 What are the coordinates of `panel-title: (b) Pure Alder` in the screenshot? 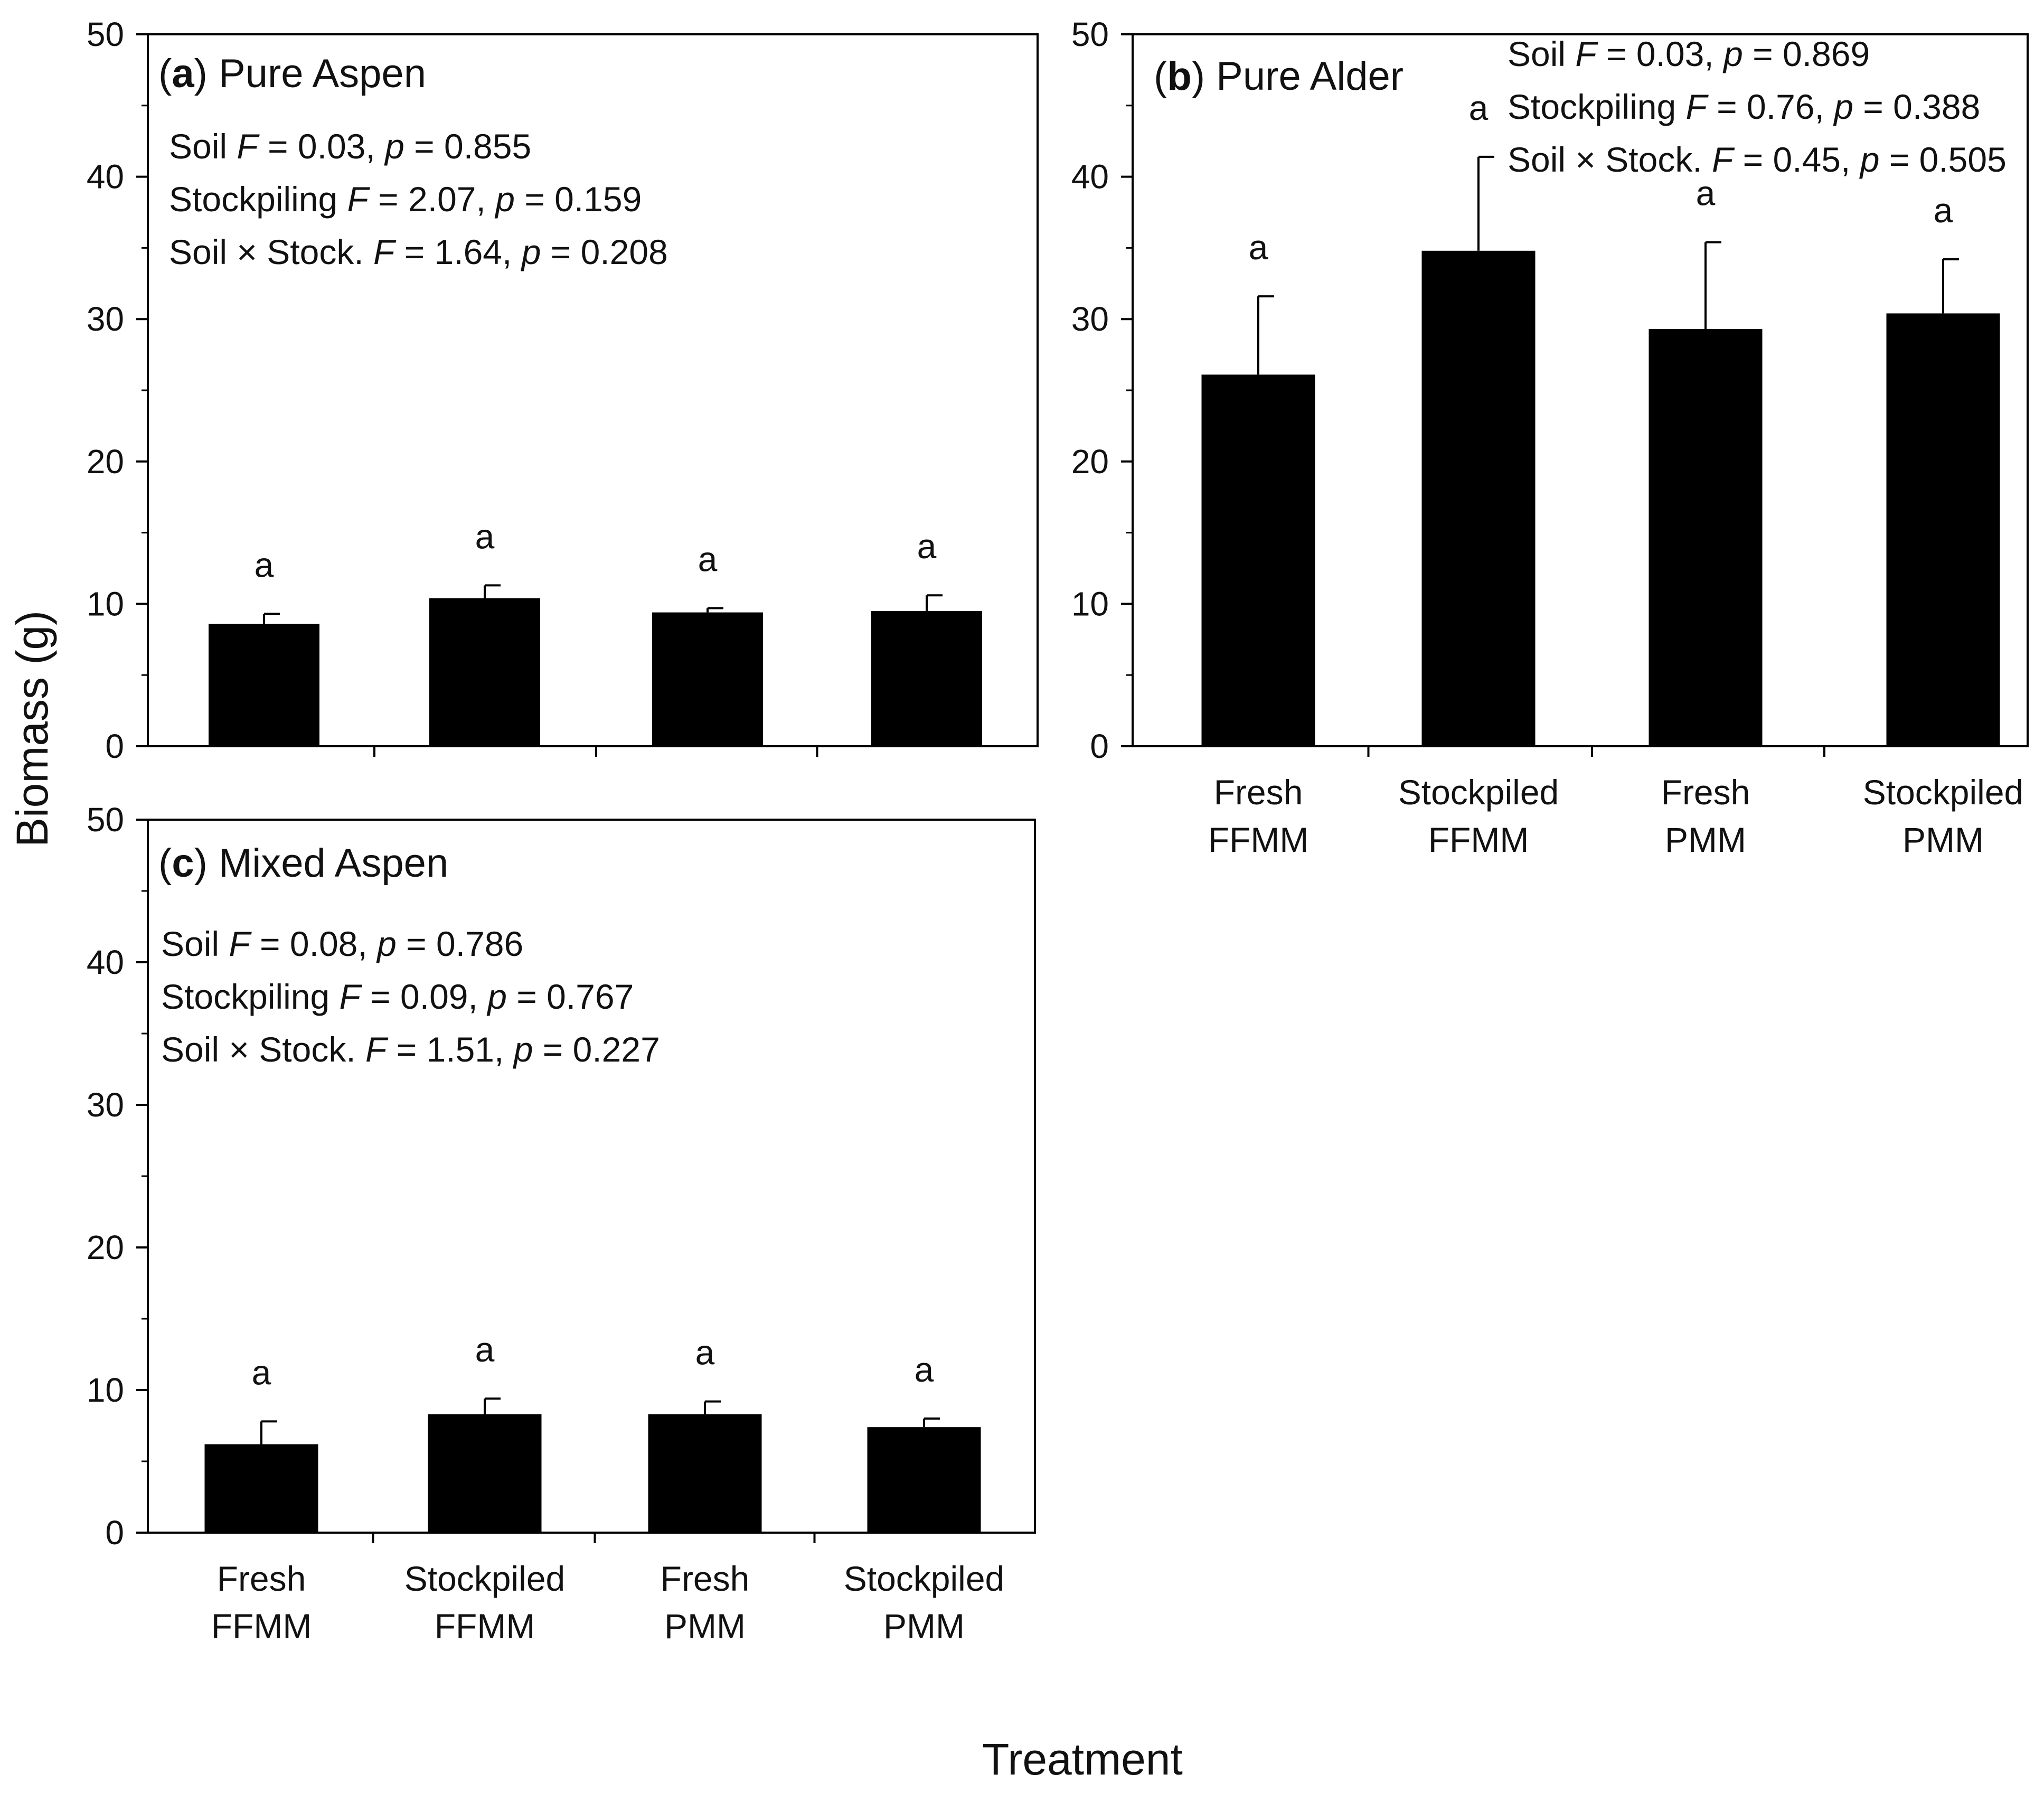 It's located at (1279, 76).